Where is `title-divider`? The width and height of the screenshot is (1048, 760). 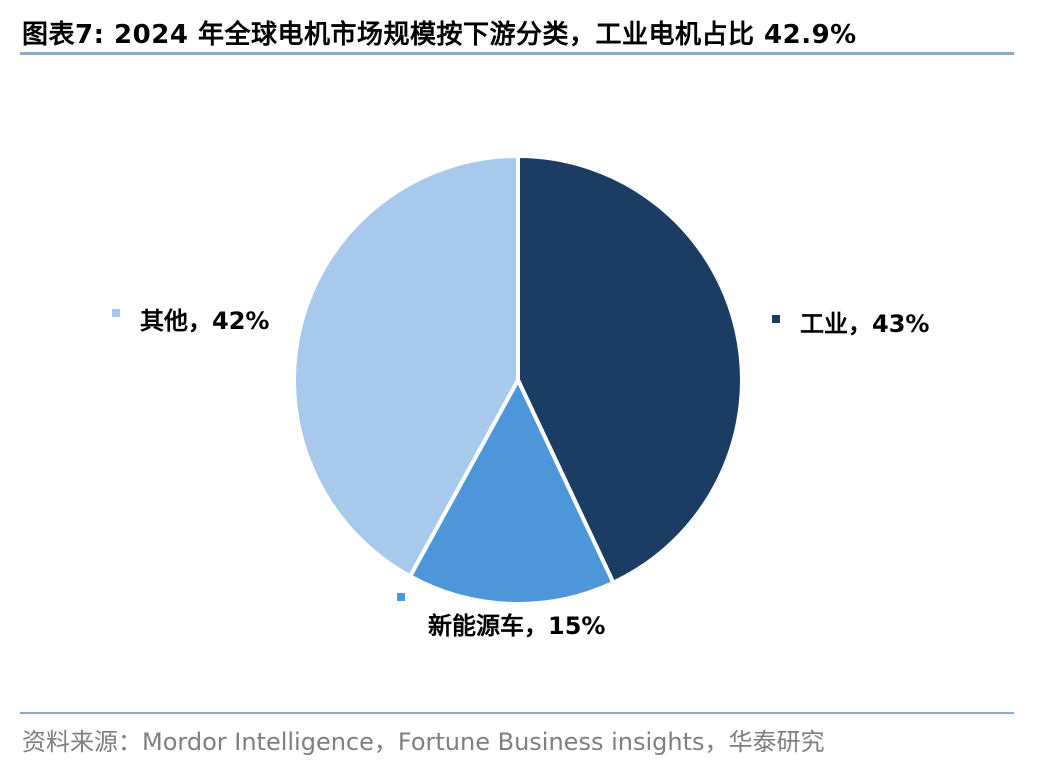 title-divider is located at coordinates (517, 53).